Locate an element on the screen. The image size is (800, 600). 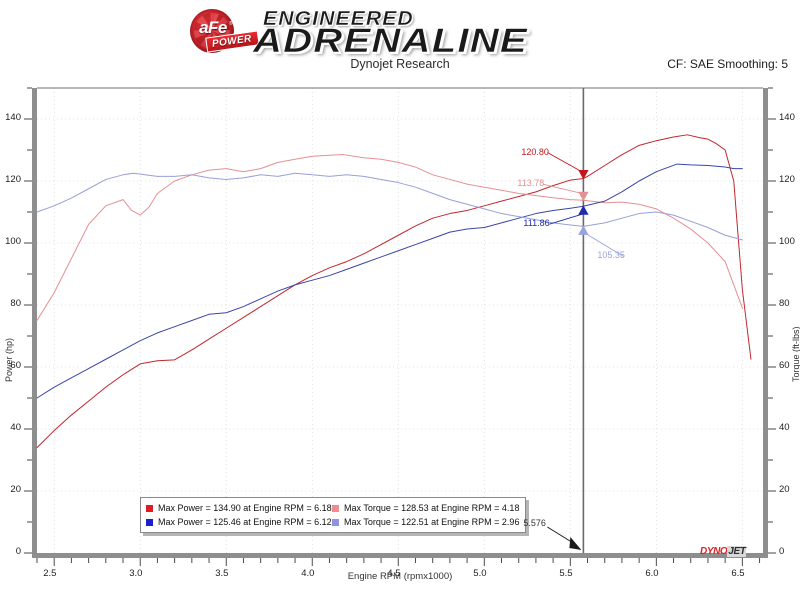
legend-swatch-power-red is located at coordinates (149, 508).